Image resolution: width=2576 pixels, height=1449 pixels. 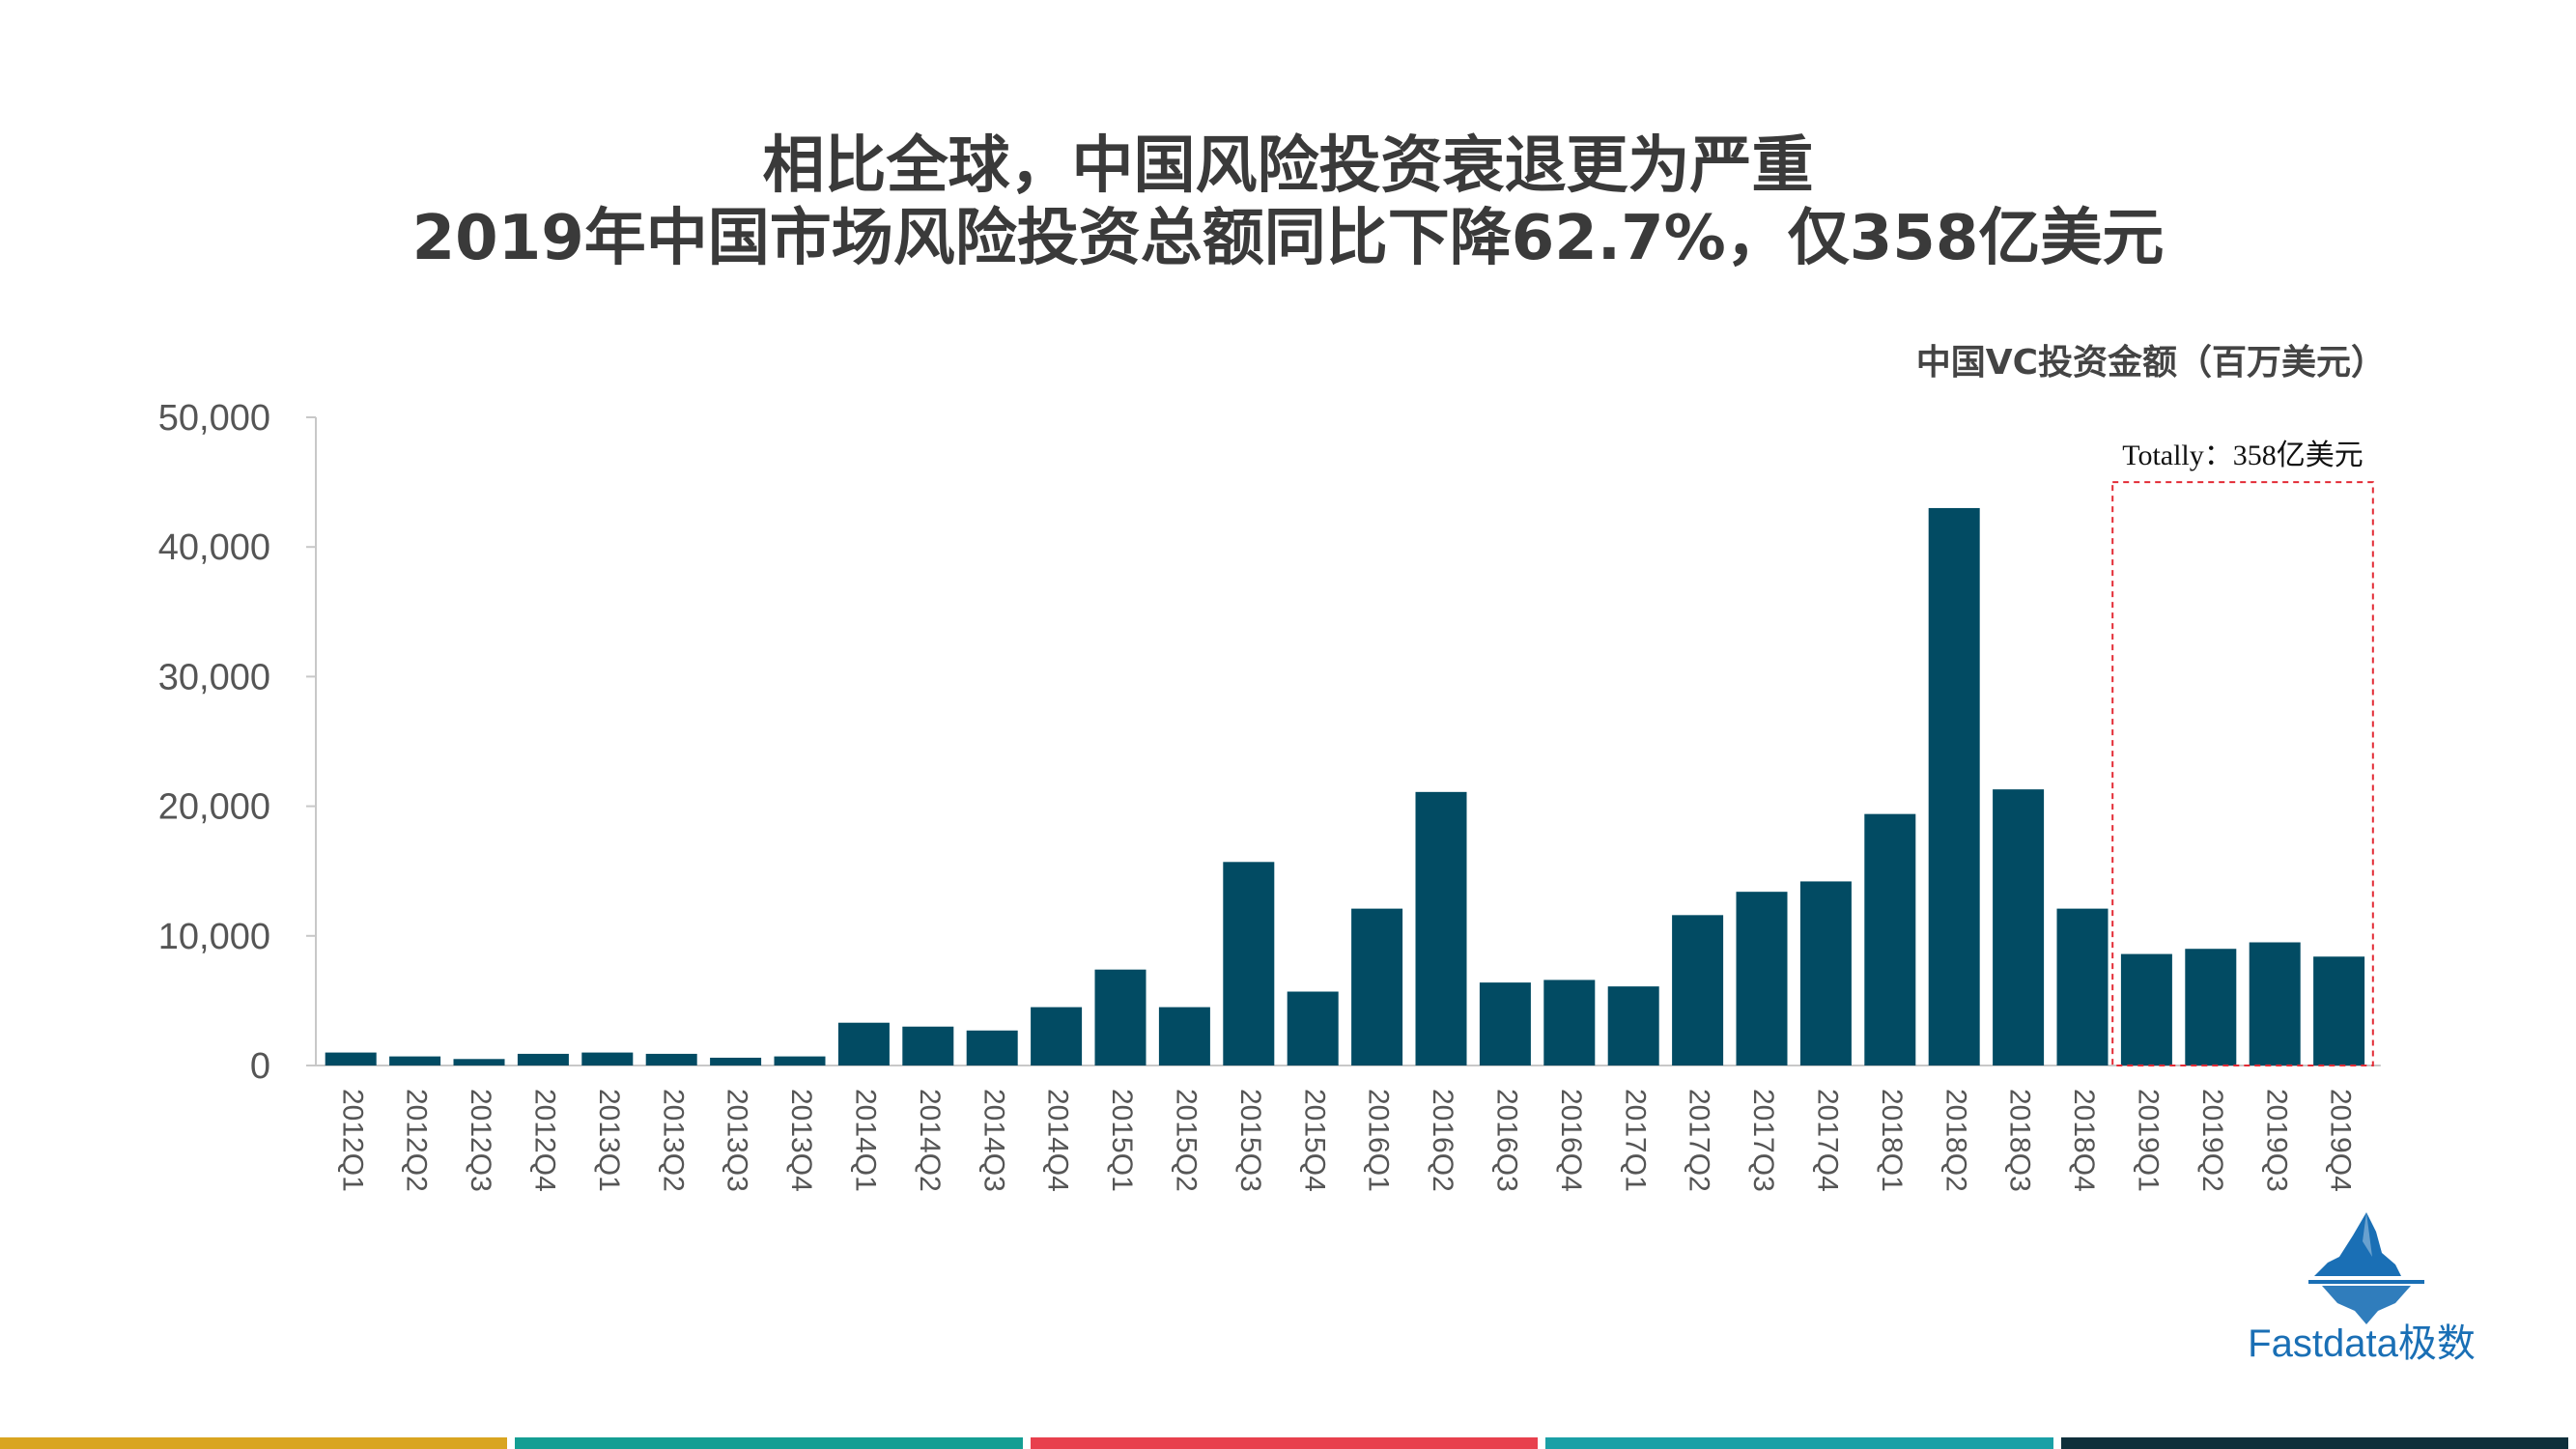 I want to click on bar-2014Q3, so click(x=992, y=1047).